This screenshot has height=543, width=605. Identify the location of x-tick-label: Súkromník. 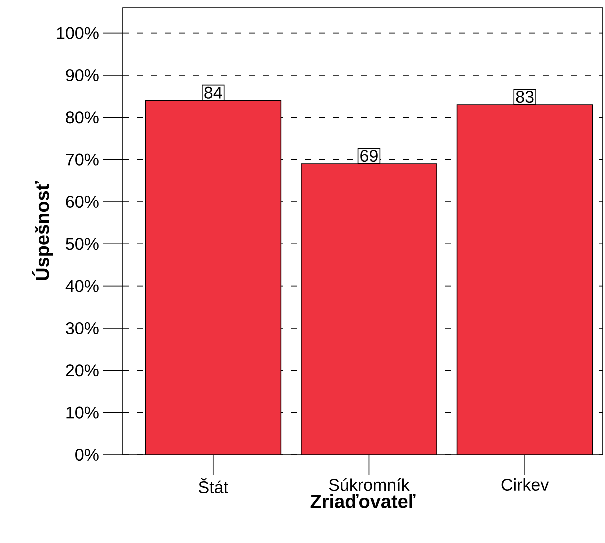
(369, 485).